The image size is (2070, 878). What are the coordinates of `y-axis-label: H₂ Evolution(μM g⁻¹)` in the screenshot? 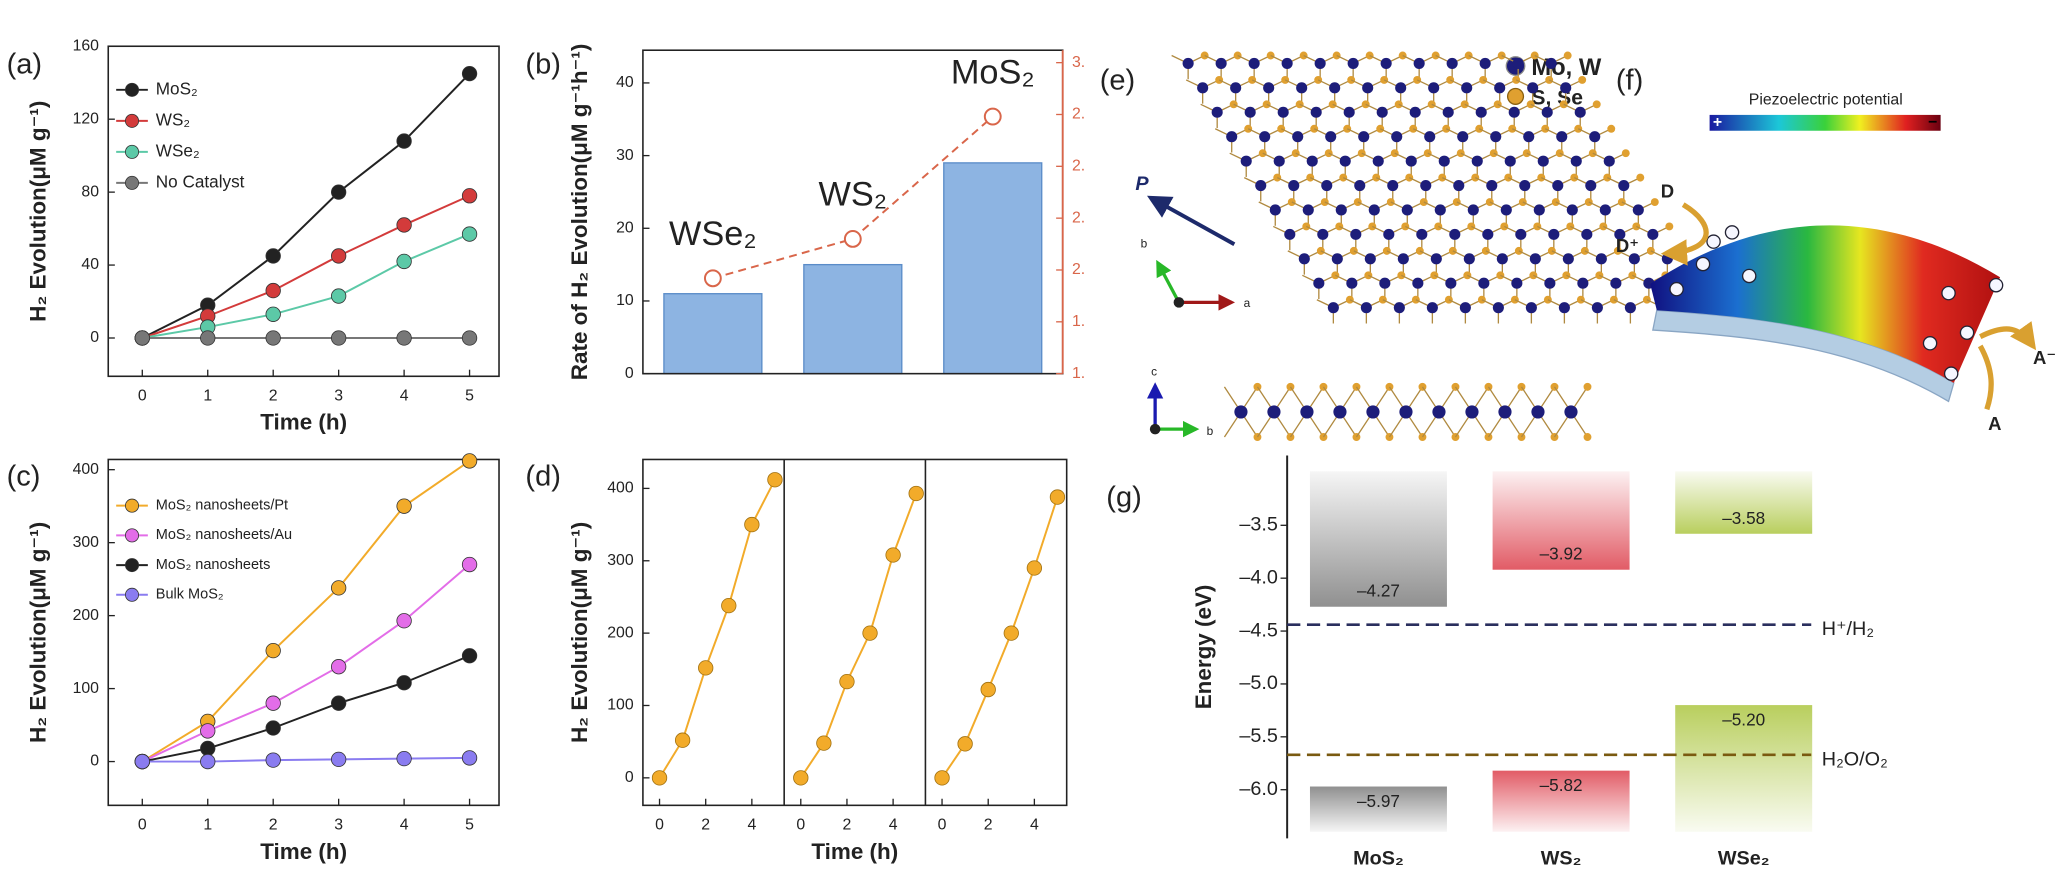 It's located at (579, 632).